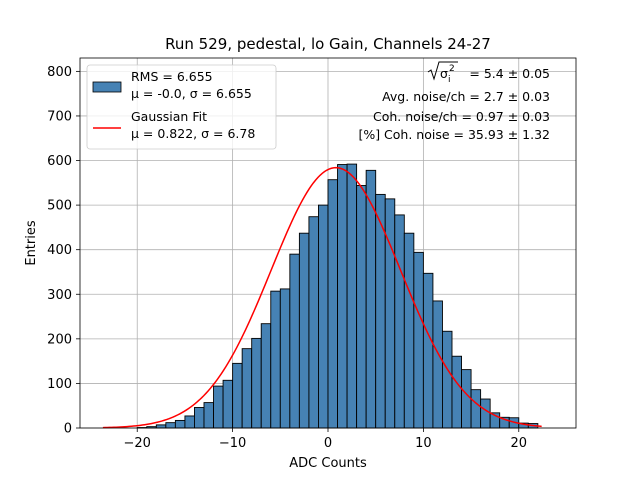  I want to click on sqrt-sigma-symbol: σ, so click(444, 73).